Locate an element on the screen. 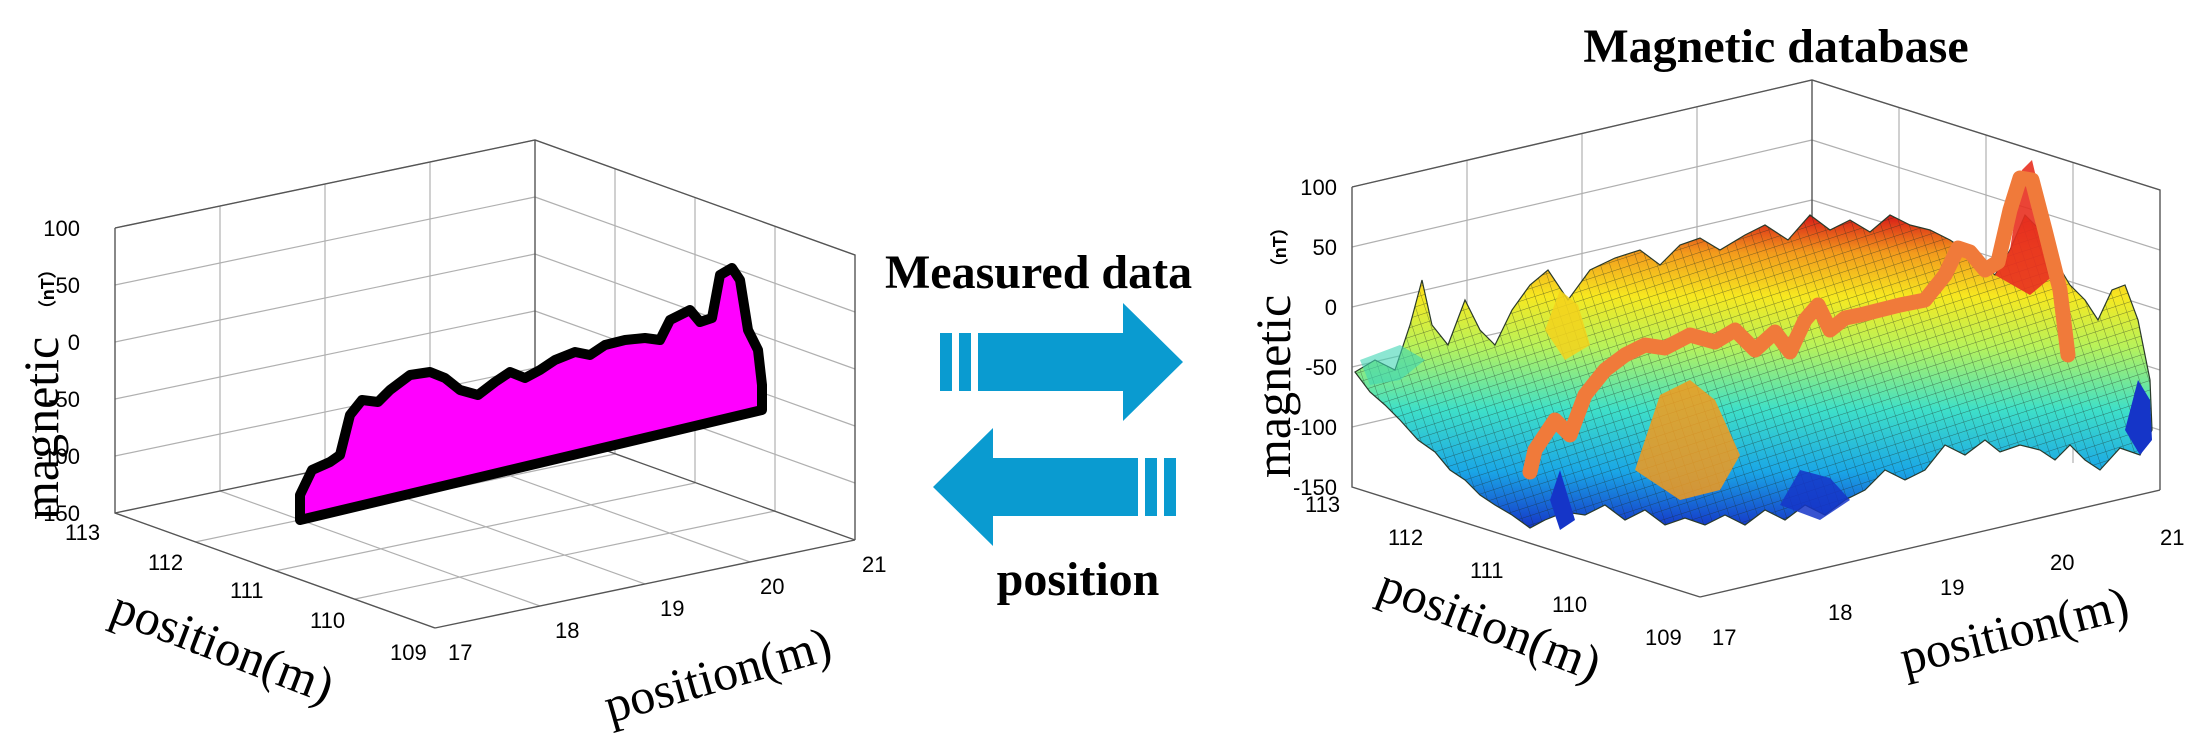  left-y-tick: 110 is located at coordinates (327, 620).